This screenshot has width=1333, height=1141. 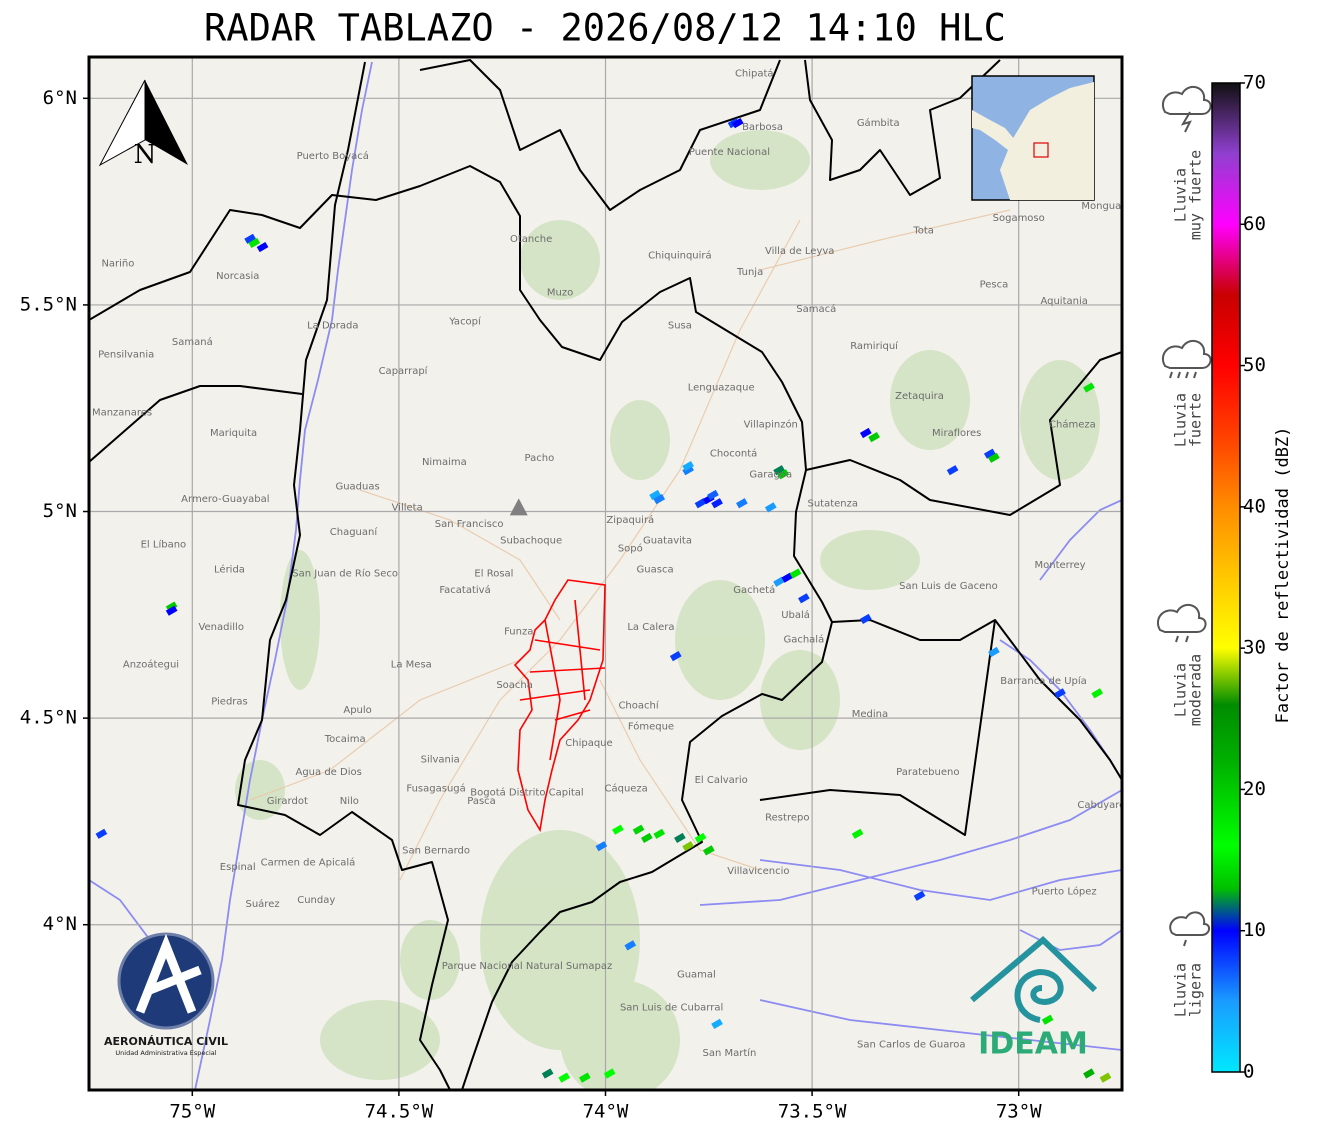 I want to click on y-tick-label: 6°N, so click(x=60, y=98).